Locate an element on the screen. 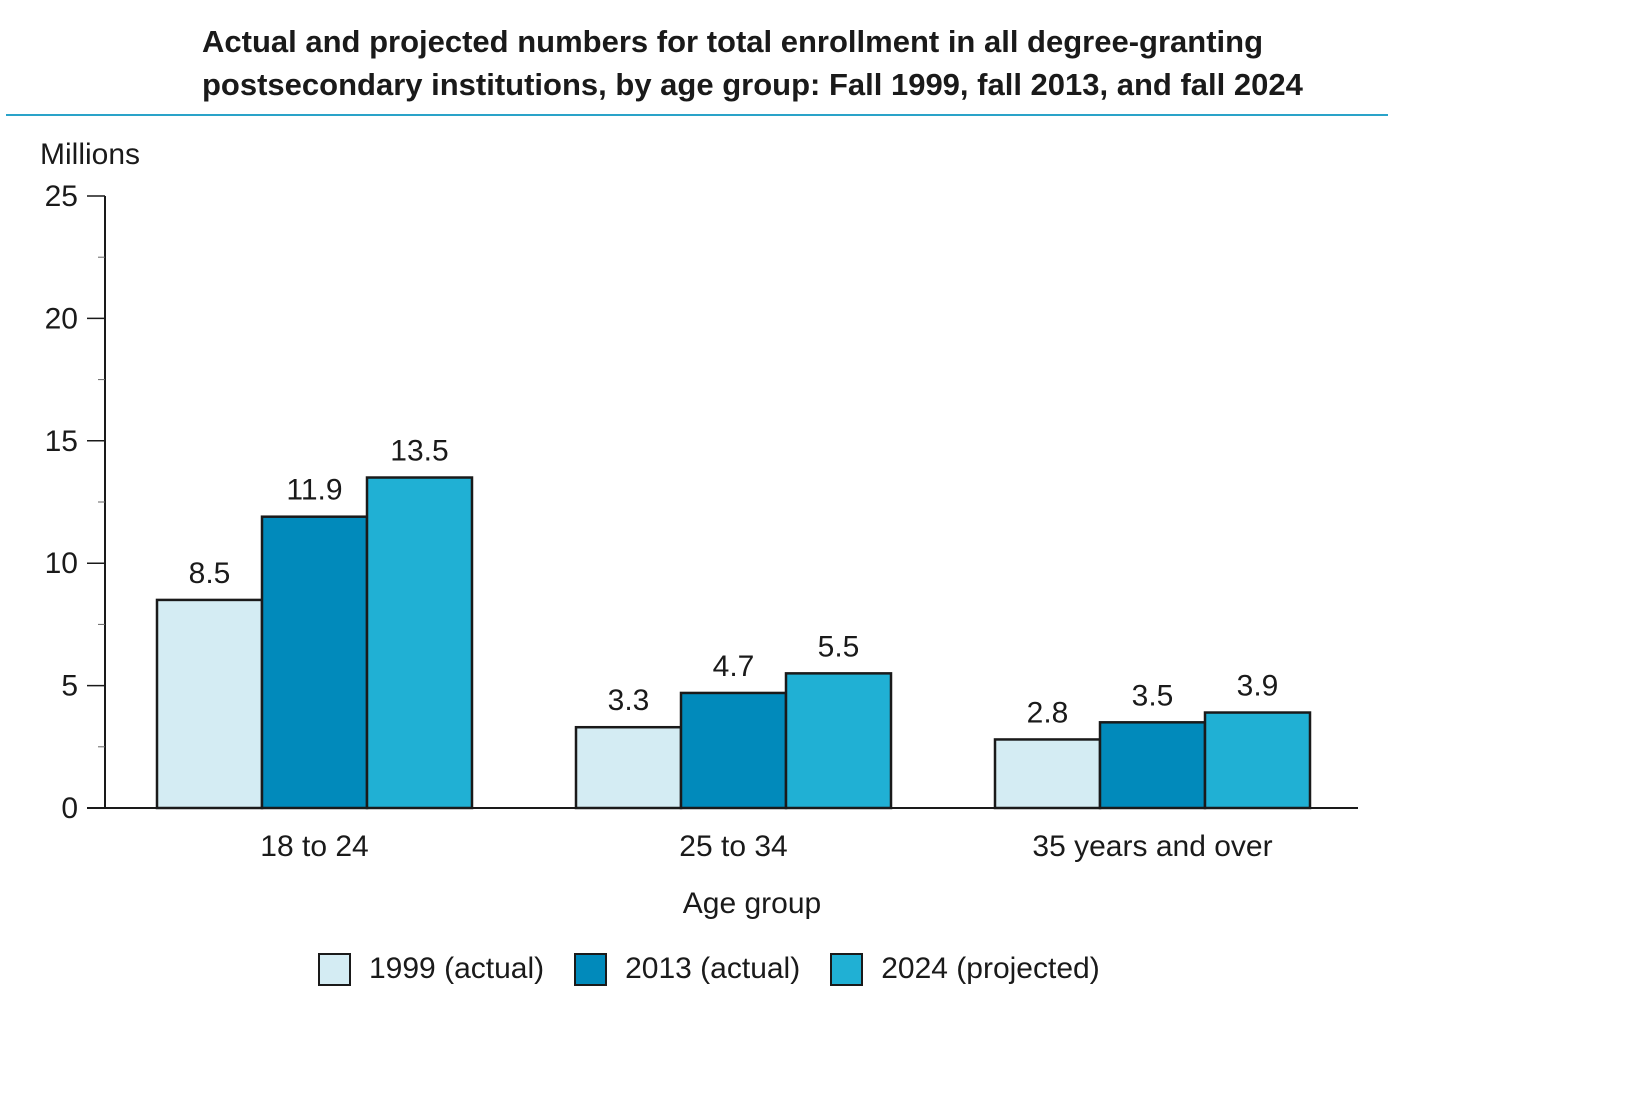 The width and height of the screenshot is (1641, 1094). data-label: 3.5 is located at coordinates (1153, 695).